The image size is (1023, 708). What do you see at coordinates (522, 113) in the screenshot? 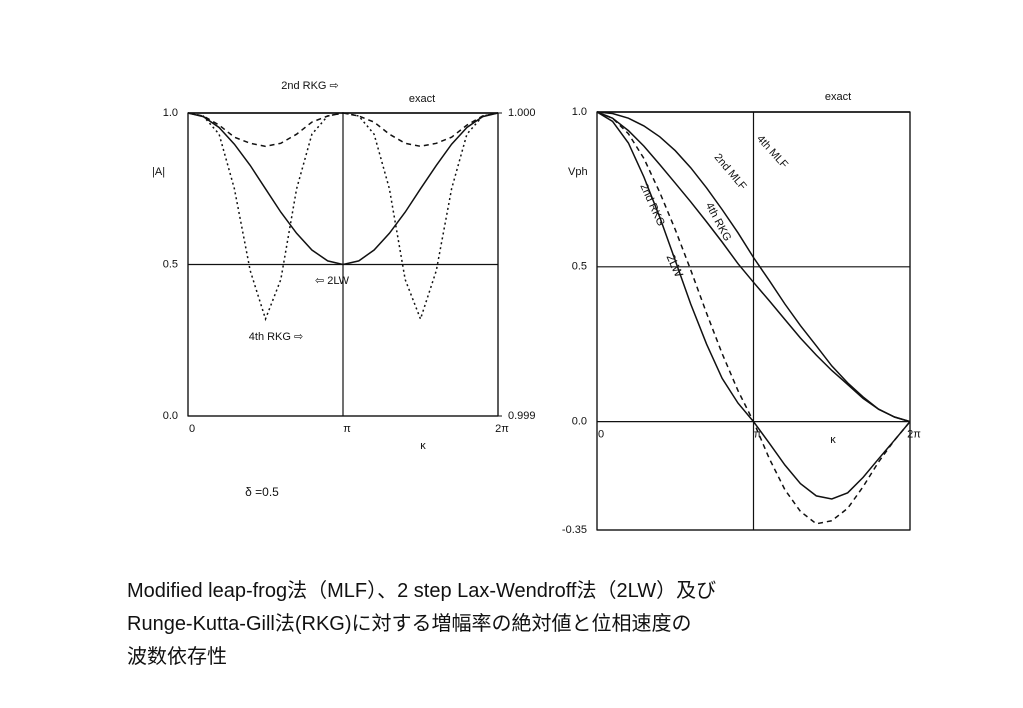
I see `y2-tick-label: 1.000` at bounding box center [522, 113].